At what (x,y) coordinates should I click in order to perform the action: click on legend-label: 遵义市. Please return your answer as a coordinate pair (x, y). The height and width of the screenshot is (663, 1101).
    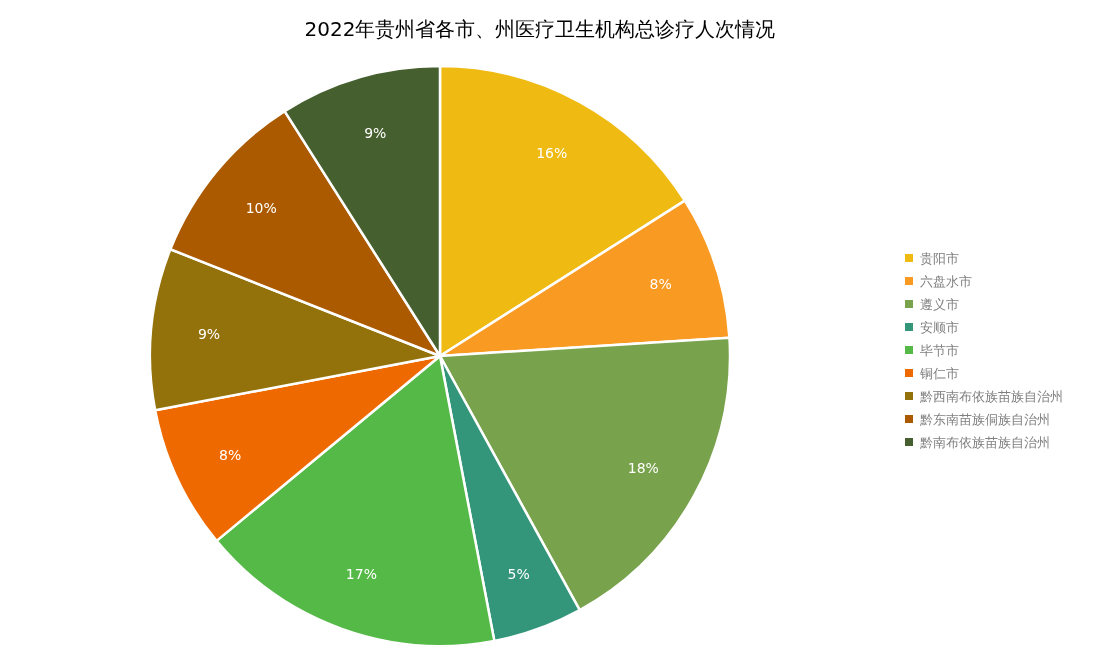
    Looking at the image, I should click on (939, 304).